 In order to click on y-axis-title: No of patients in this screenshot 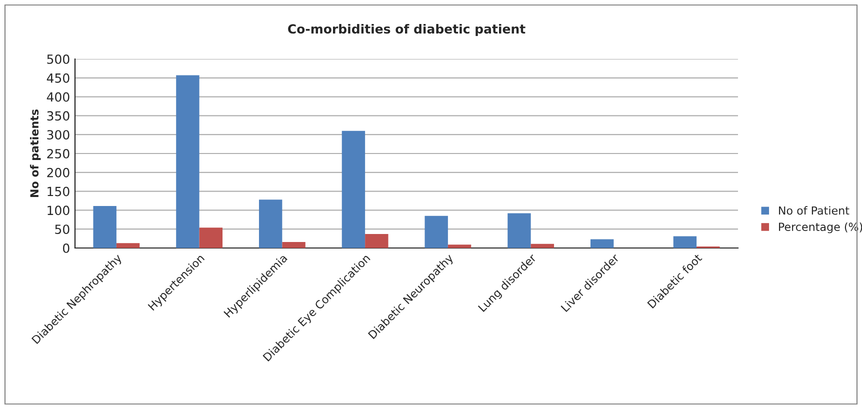, I will do `click(35, 153)`.